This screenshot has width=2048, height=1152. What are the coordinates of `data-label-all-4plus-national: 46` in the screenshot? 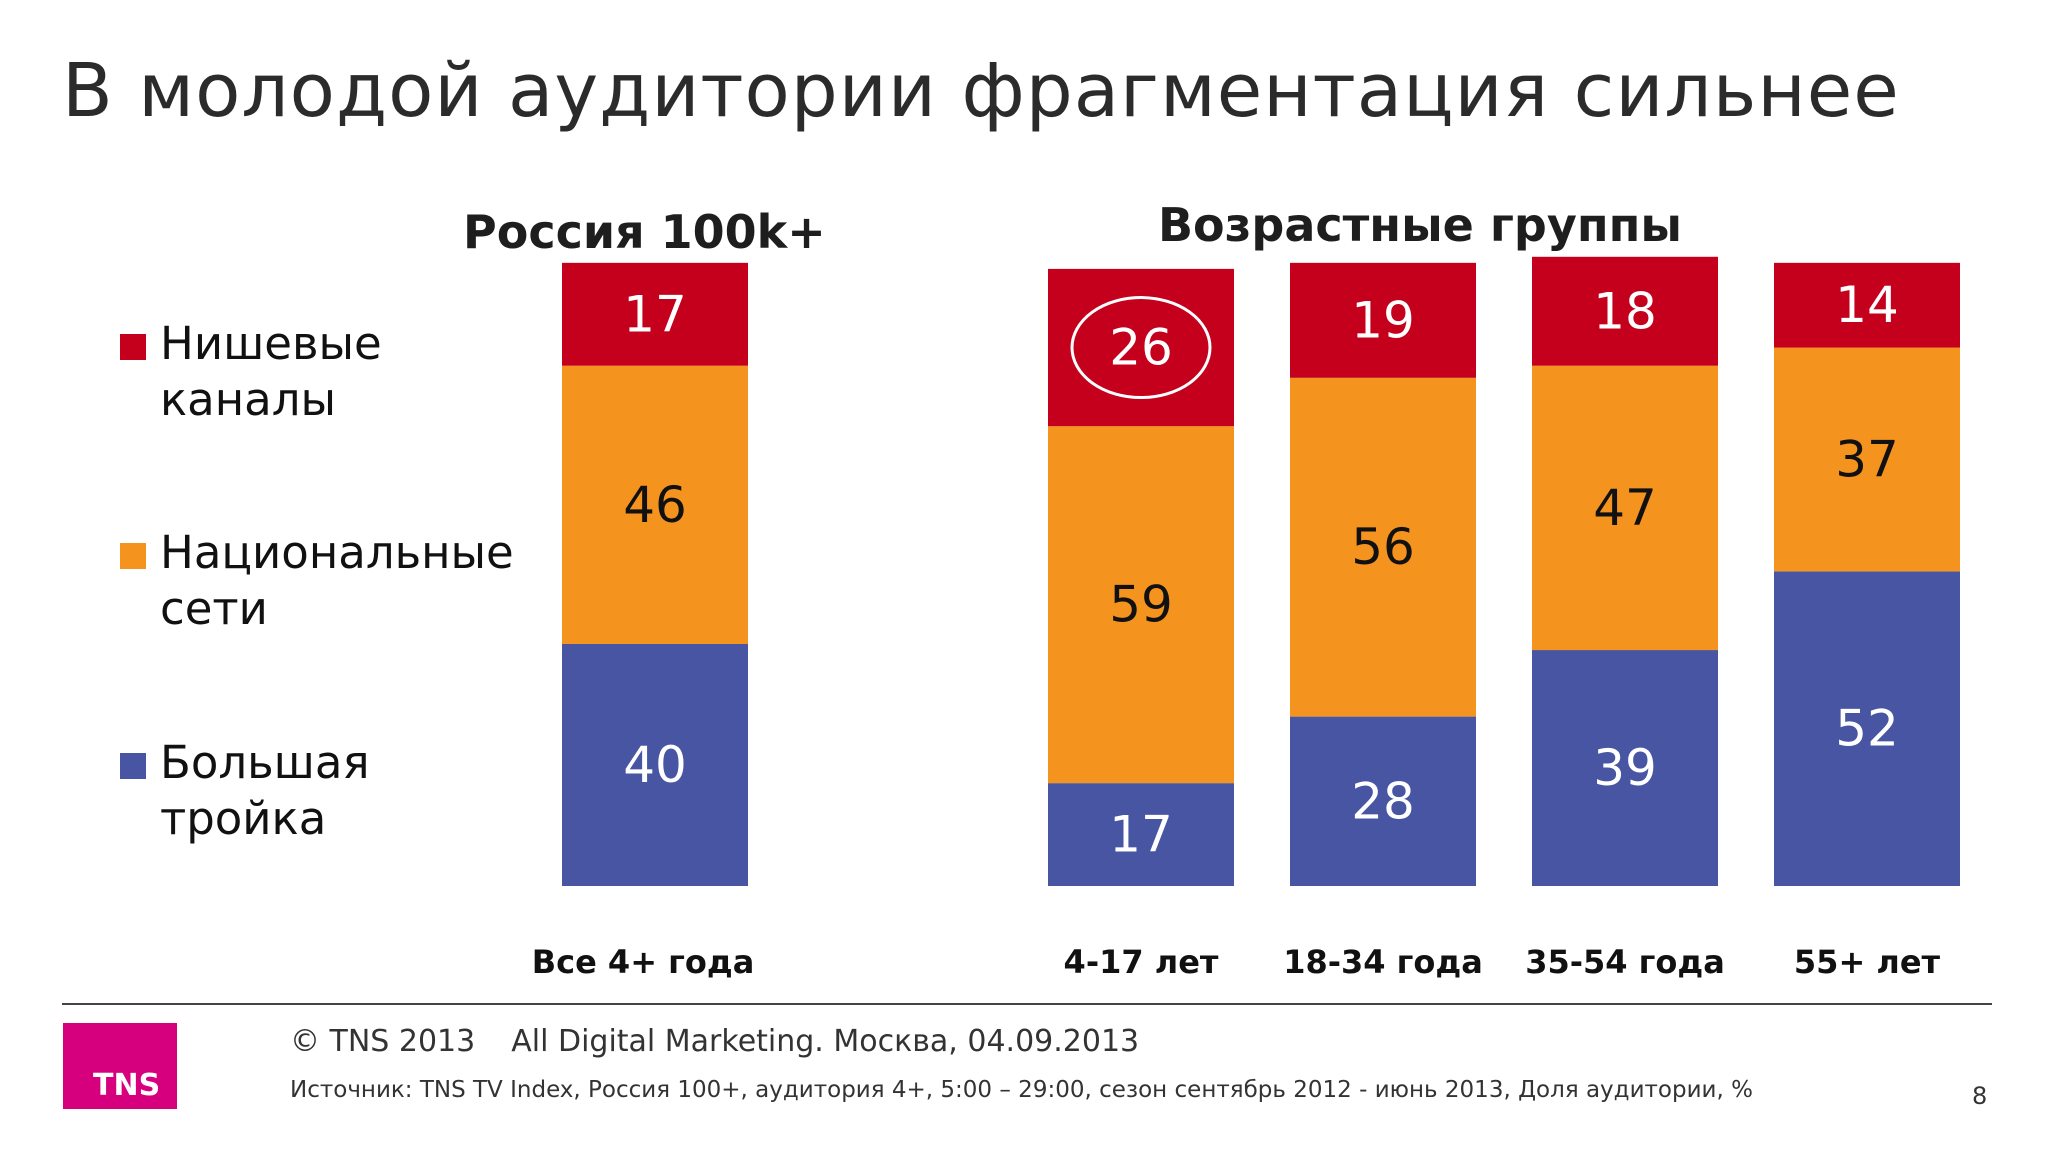 It's located at (655, 505).